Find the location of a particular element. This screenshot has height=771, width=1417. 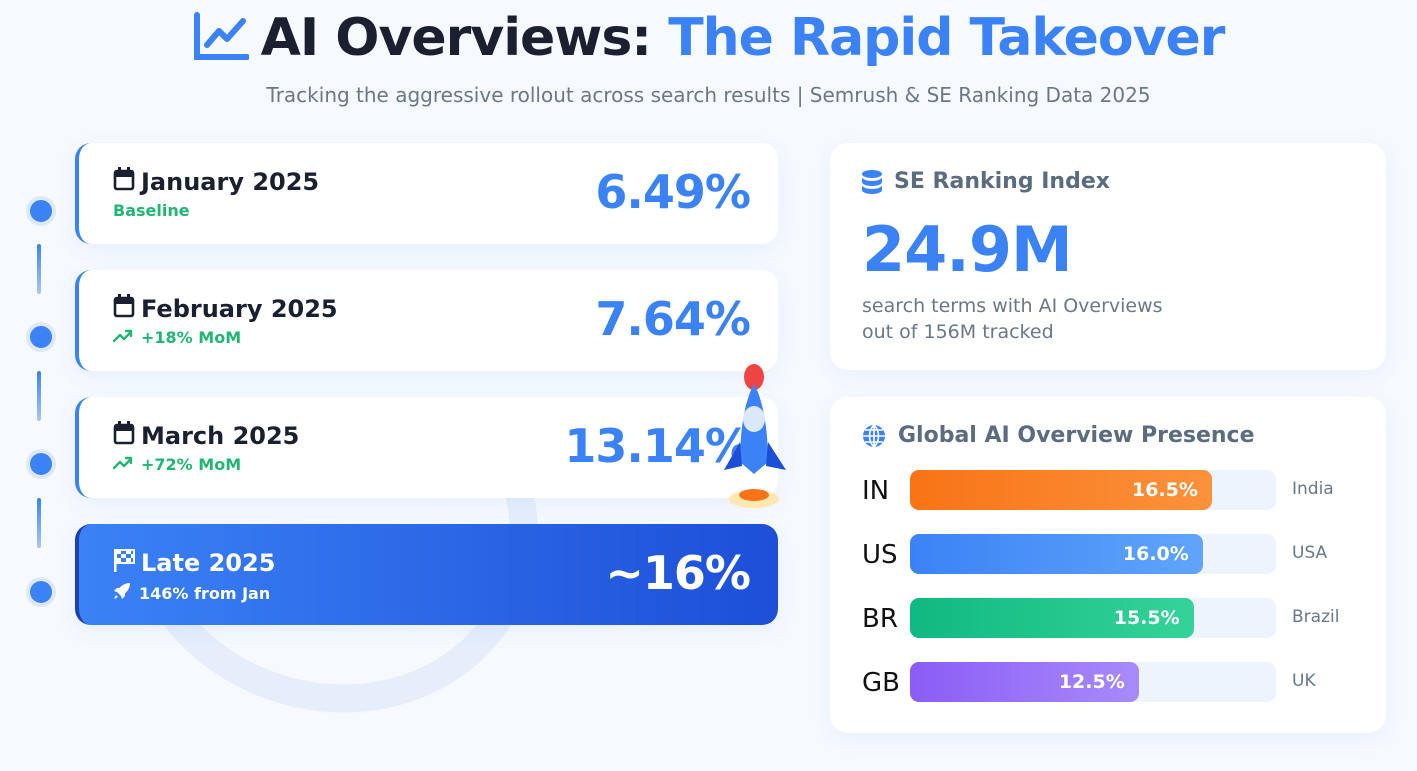

card-sub: Baseline is located at coordinates (151, 210).